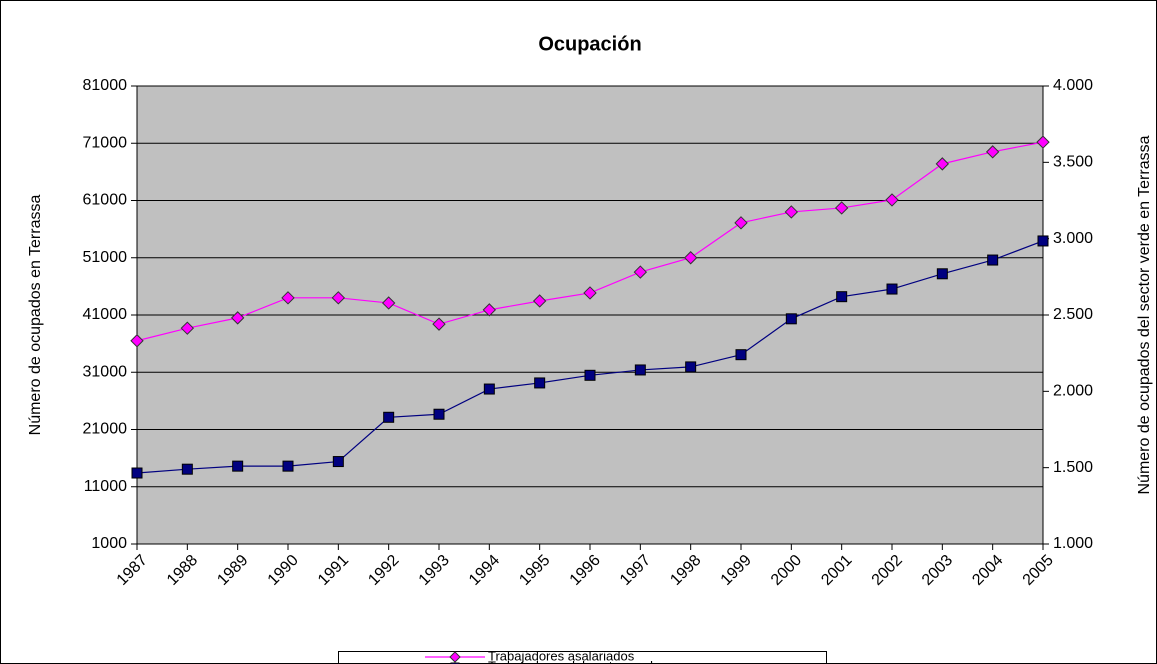 This screenshot has height=664, width=1157. Describe the element at coordinates (561, 655) in the screenshot. I see `legend-label: Trabajadores asalariados` at that location.